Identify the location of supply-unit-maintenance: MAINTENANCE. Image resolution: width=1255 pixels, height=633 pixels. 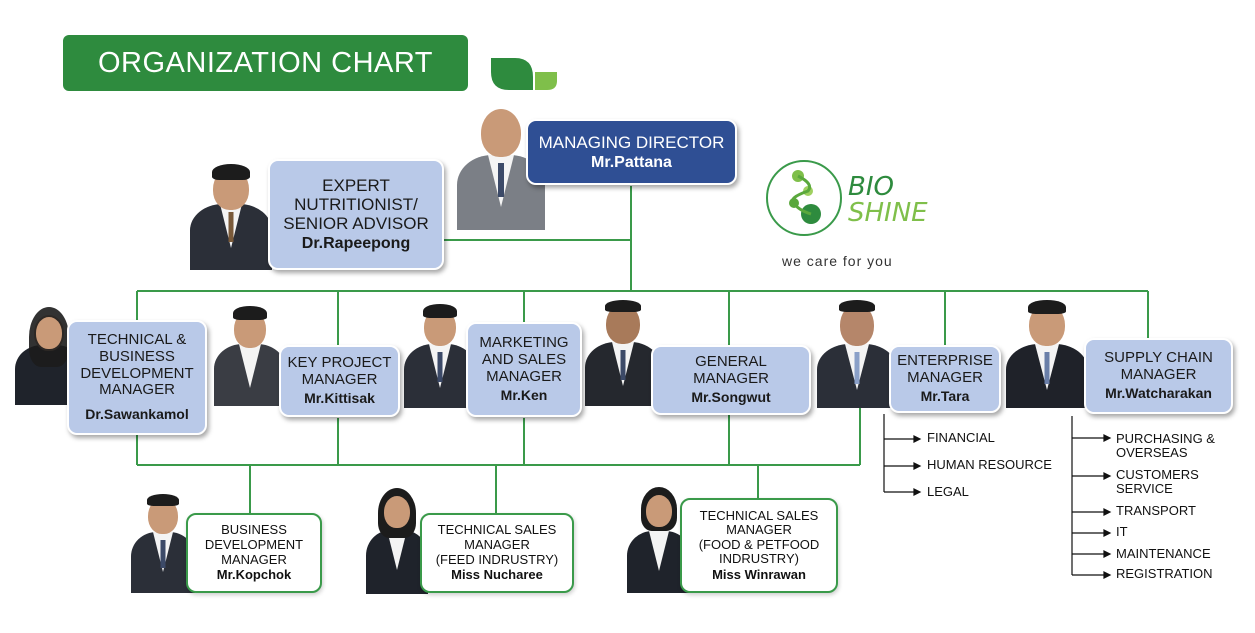
(1163, 553).